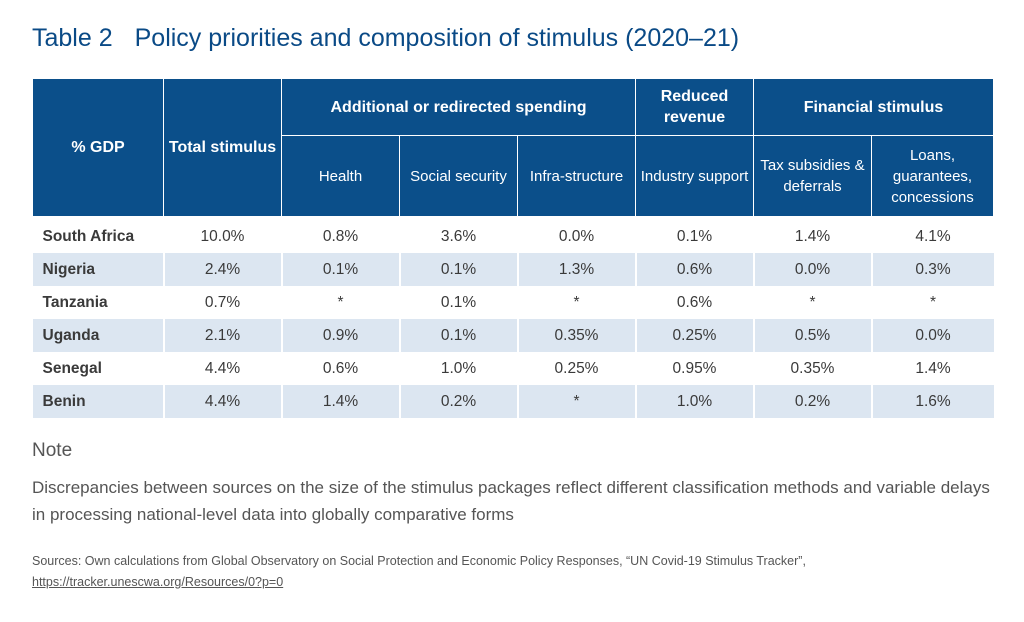  I want to click on table-row: Tanzania 0.7% * 0.1% * 0.6% * *, so click(513, 302).